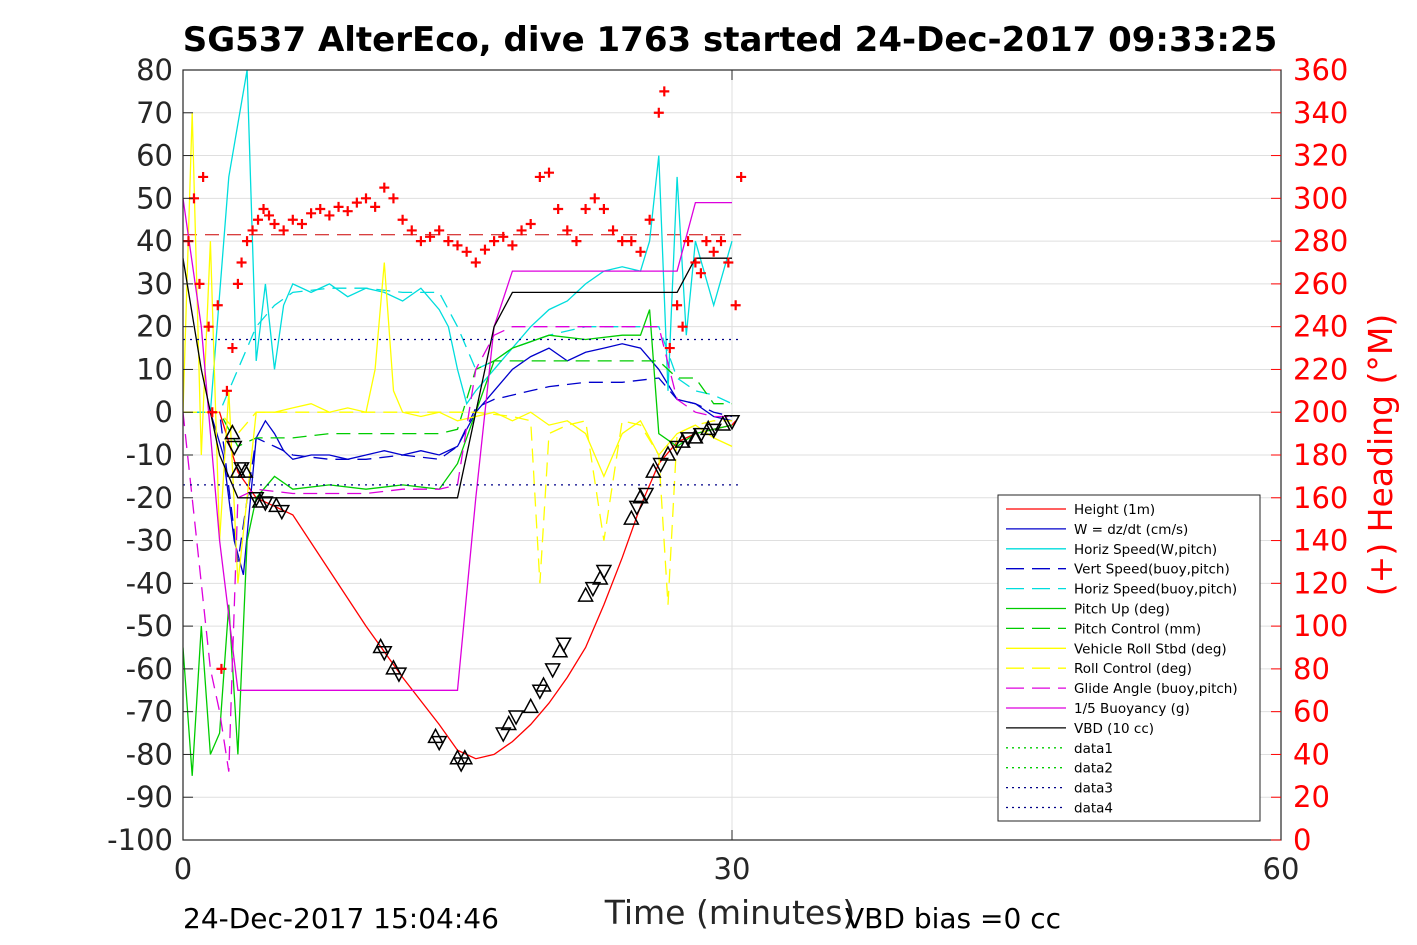 The height and width of the screenshot is (945, 1417). Describe the element at coordinates (732, 869) in the screenshot. I see `x-tick-label: 30` at that location.